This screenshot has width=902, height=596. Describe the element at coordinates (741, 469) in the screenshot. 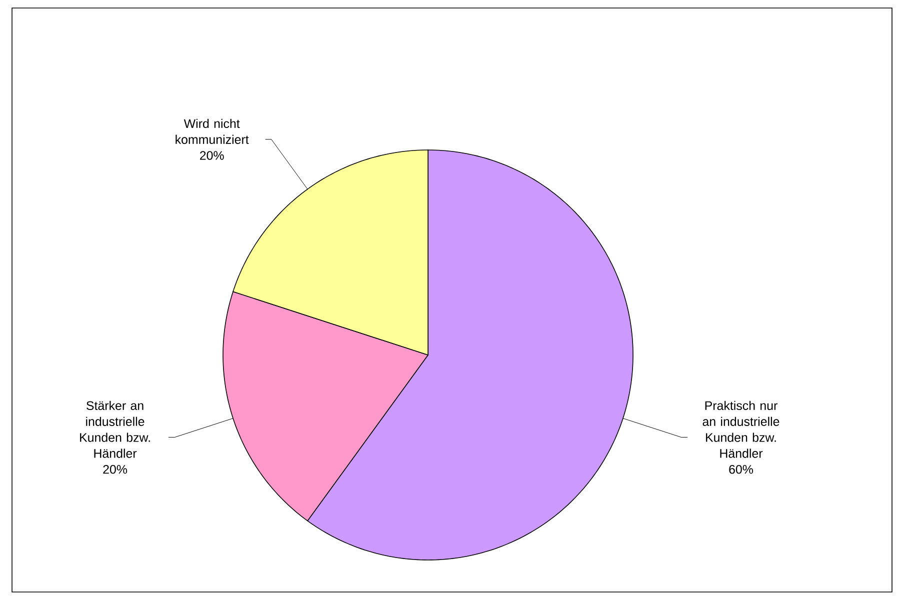

I see `data-label: 60%` at that location.